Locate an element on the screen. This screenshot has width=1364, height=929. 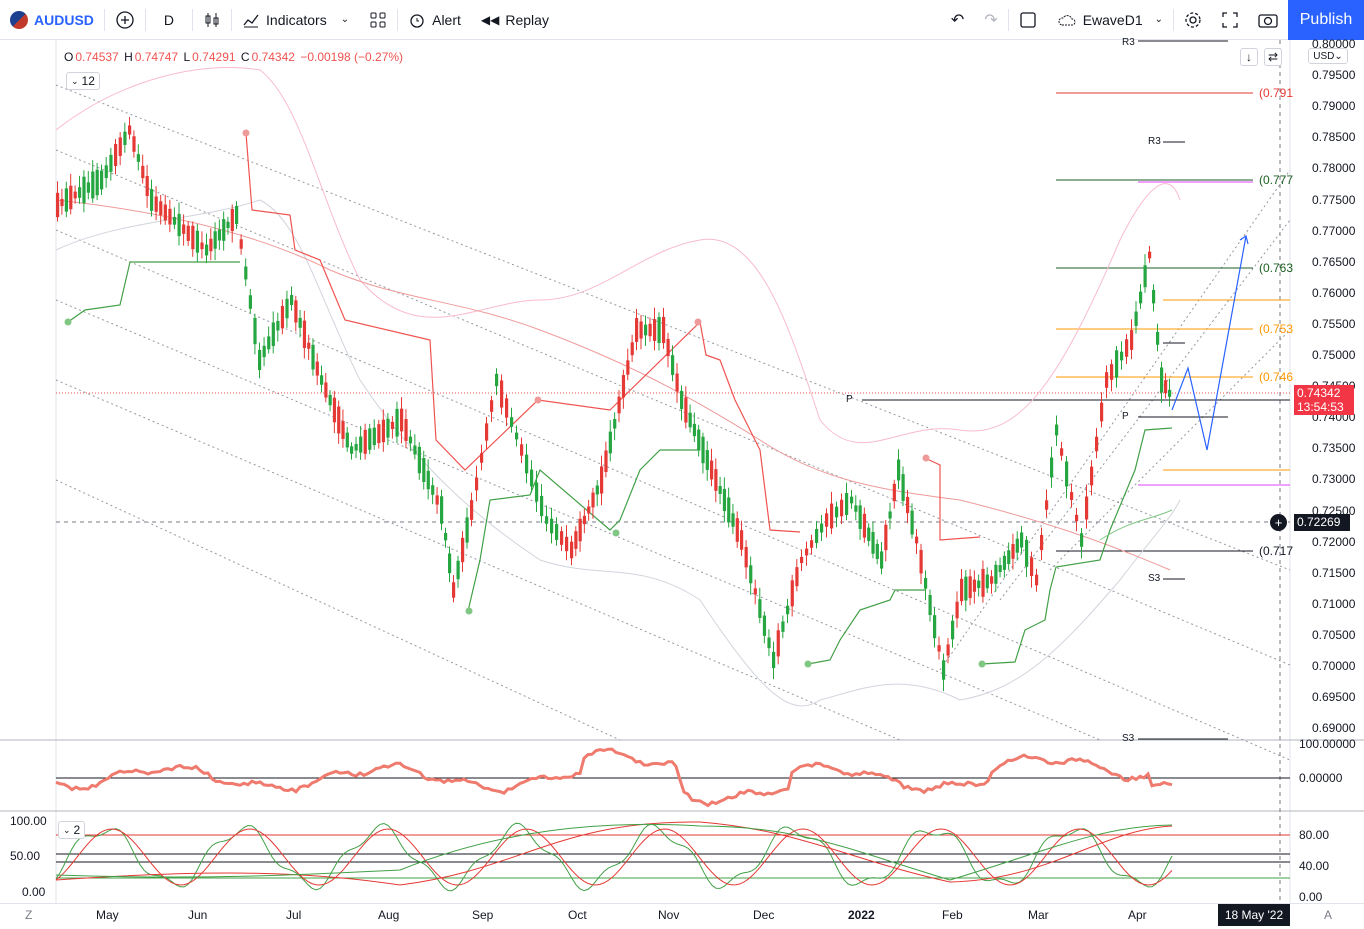
layout-name: EwaveD1 is located at coordinates (1112, 19).